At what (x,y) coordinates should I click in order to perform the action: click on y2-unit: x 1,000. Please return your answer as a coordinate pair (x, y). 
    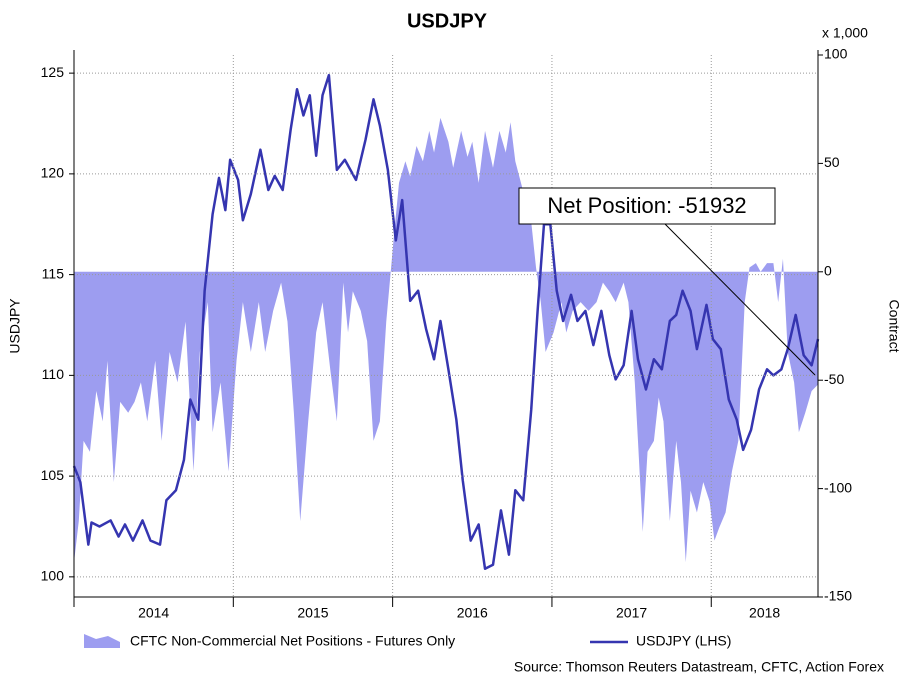
    Looking at the image, I should click on (845, 33).